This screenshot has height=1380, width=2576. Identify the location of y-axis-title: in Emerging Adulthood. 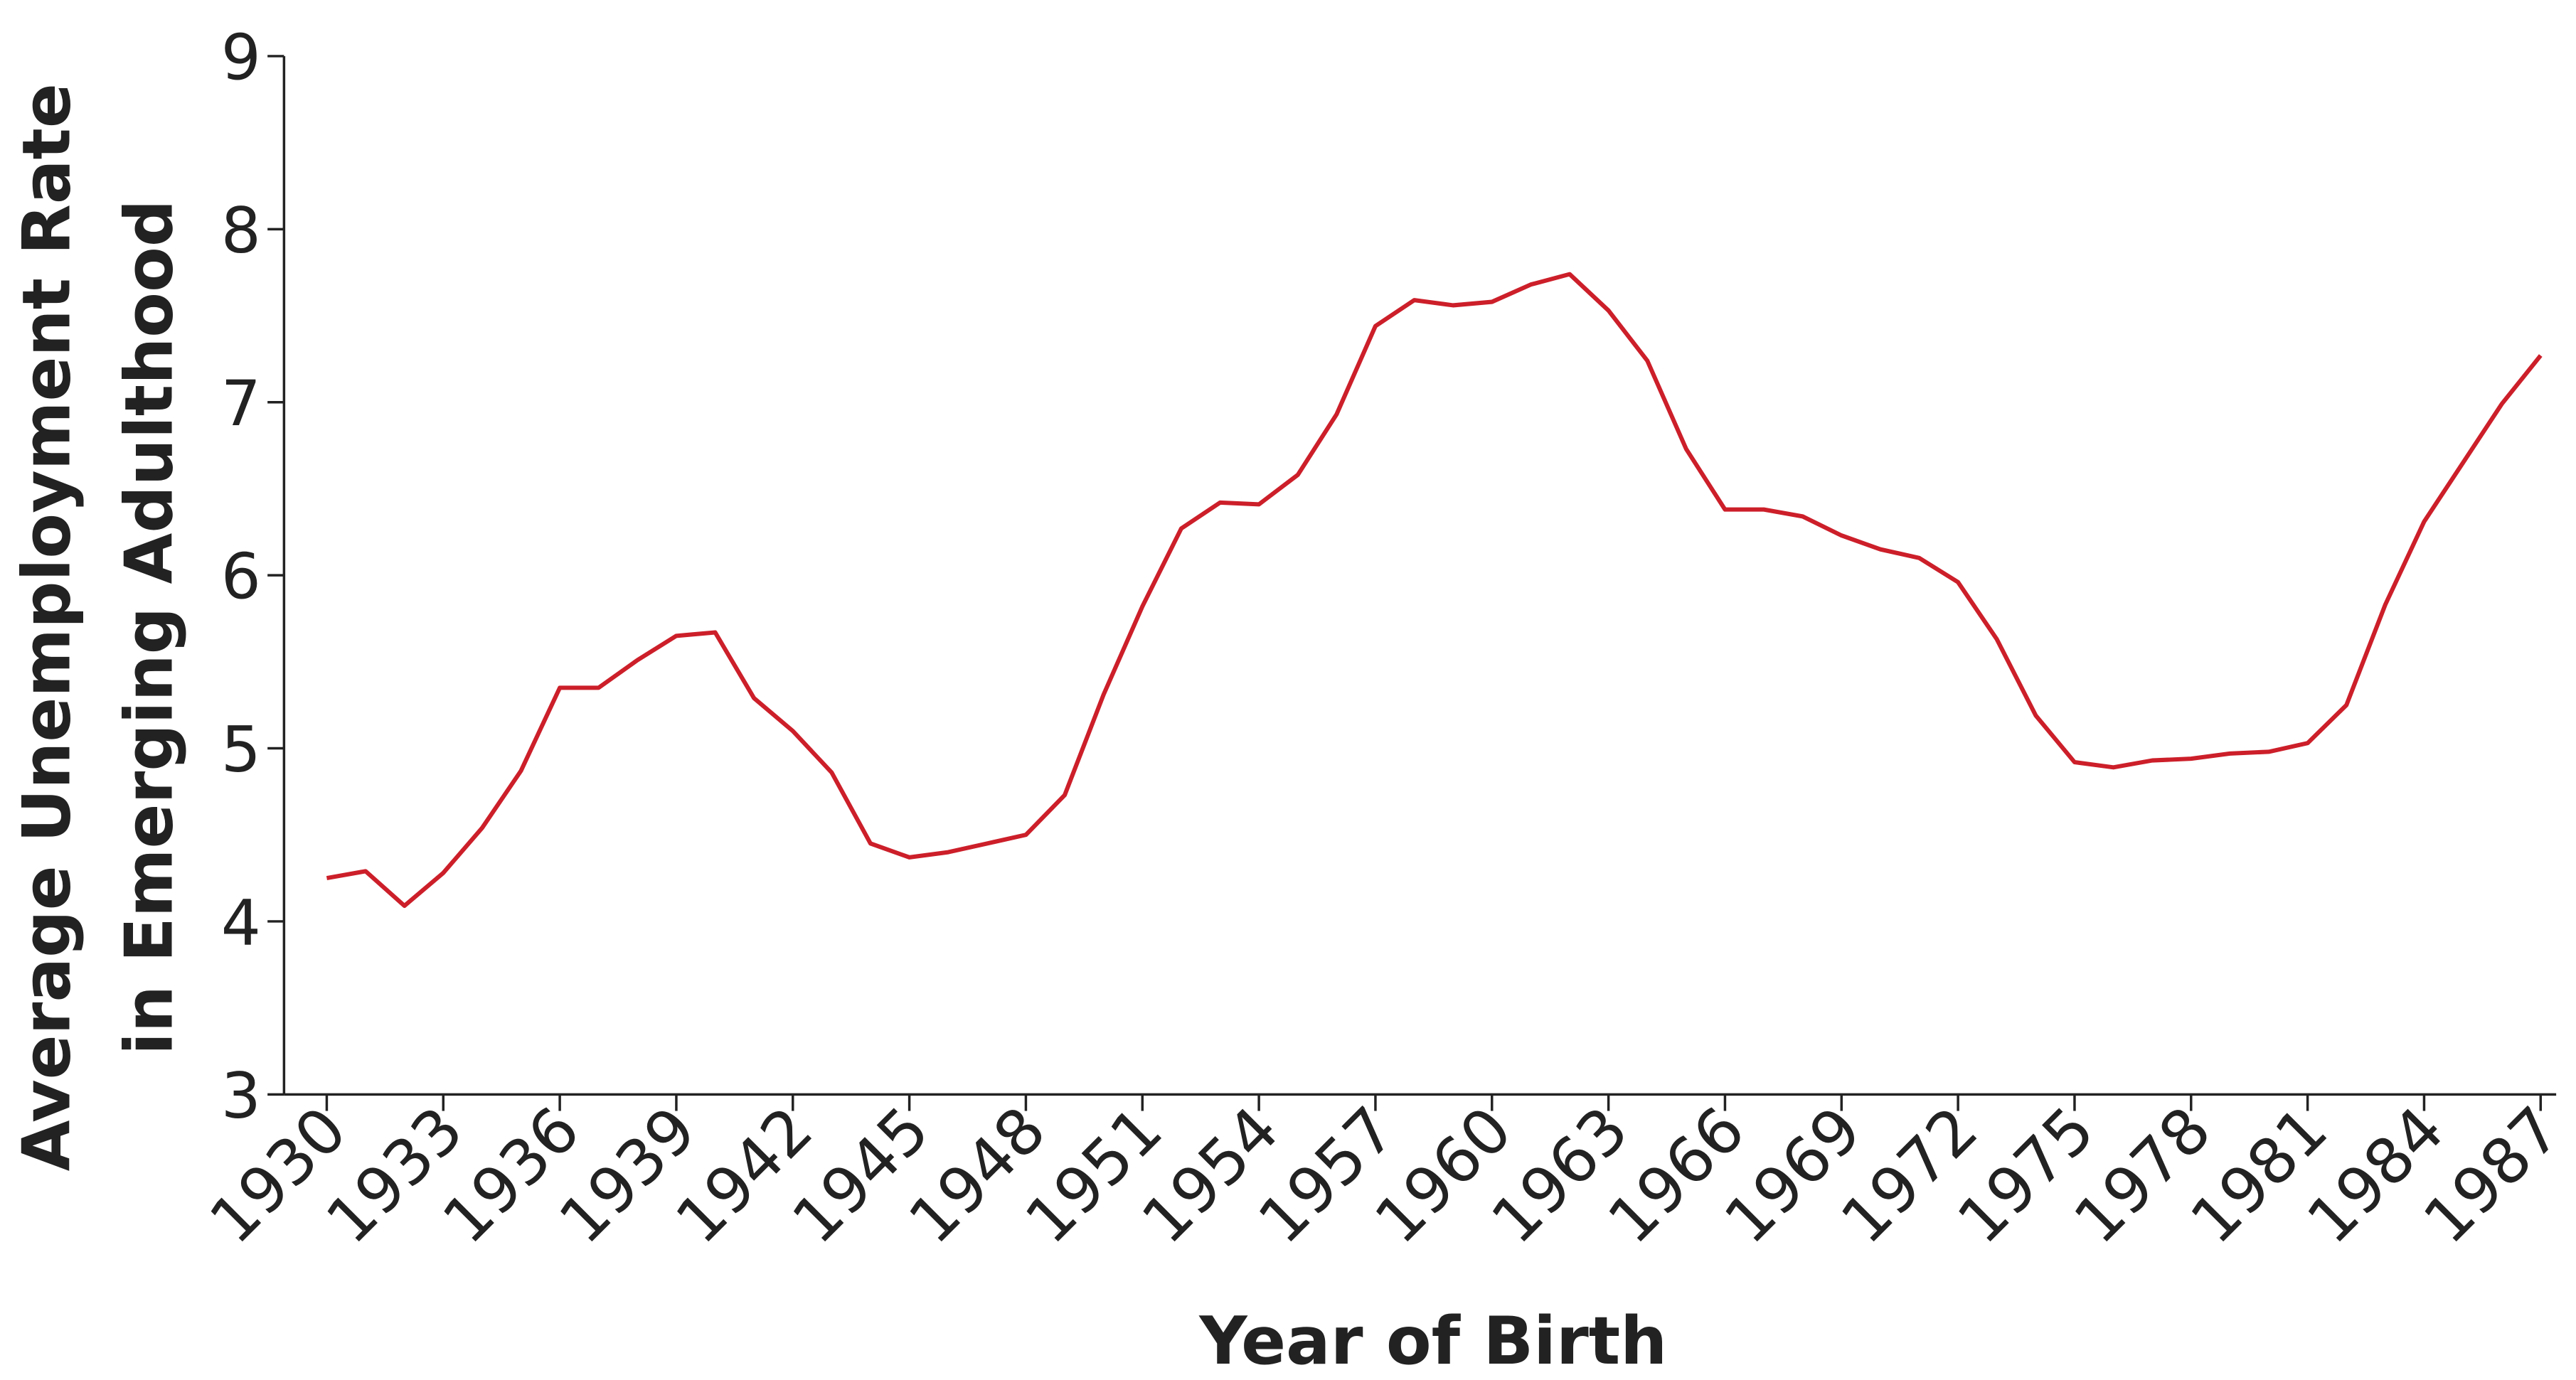
(148, 627).